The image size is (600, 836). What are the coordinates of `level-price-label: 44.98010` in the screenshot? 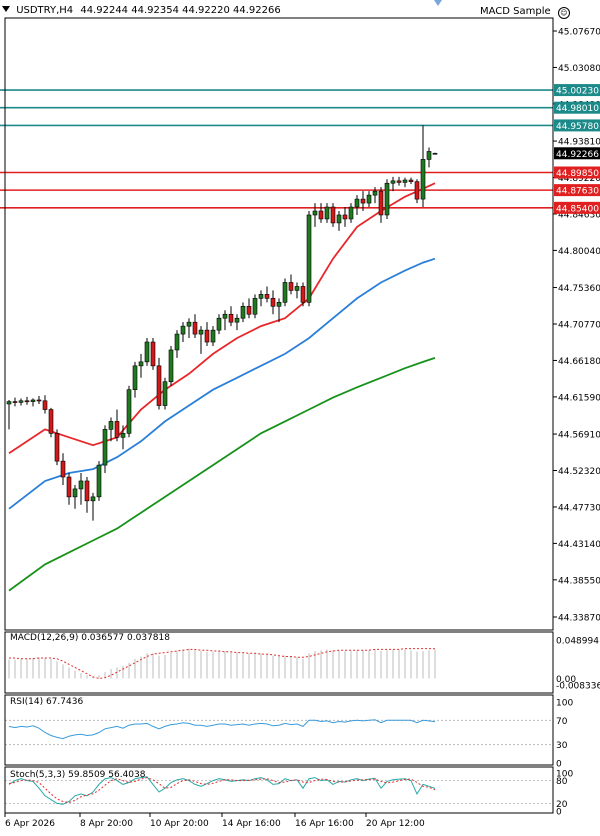 It's located at (577, 109).